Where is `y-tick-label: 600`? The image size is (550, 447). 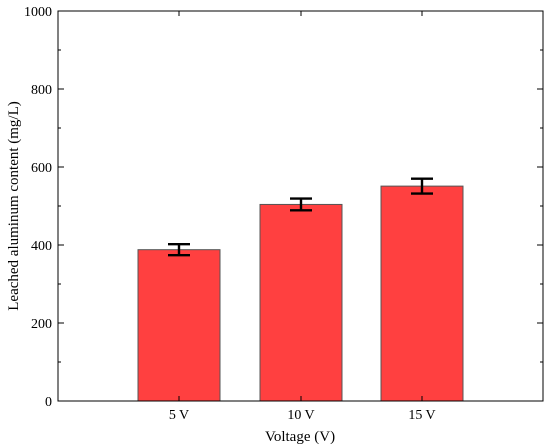 y-tick-label: 600 is located at coordinates (41, 168).